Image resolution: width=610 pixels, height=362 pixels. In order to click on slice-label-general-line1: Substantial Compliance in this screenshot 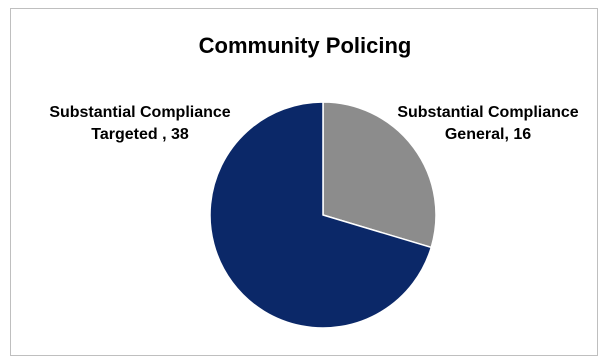, I will do `click(488, 112)`.